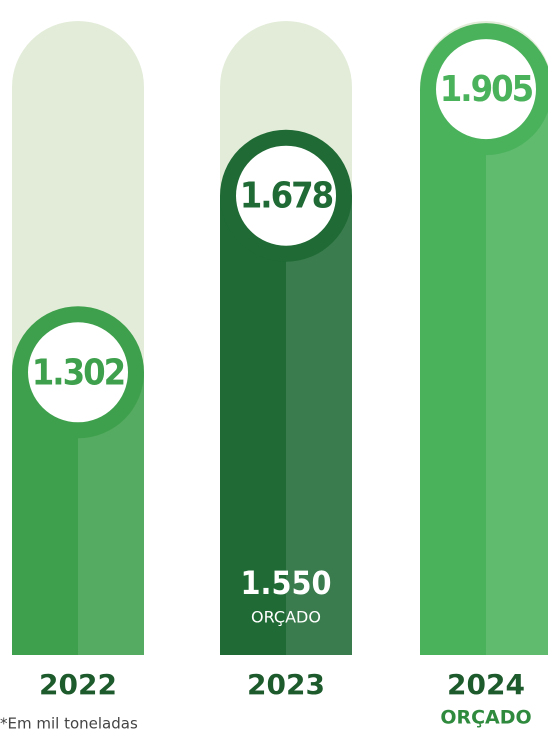 Image resolution: width=548 pixels, height=729 pixels. I want to click on value-label: 1.905, so click(486, 89).